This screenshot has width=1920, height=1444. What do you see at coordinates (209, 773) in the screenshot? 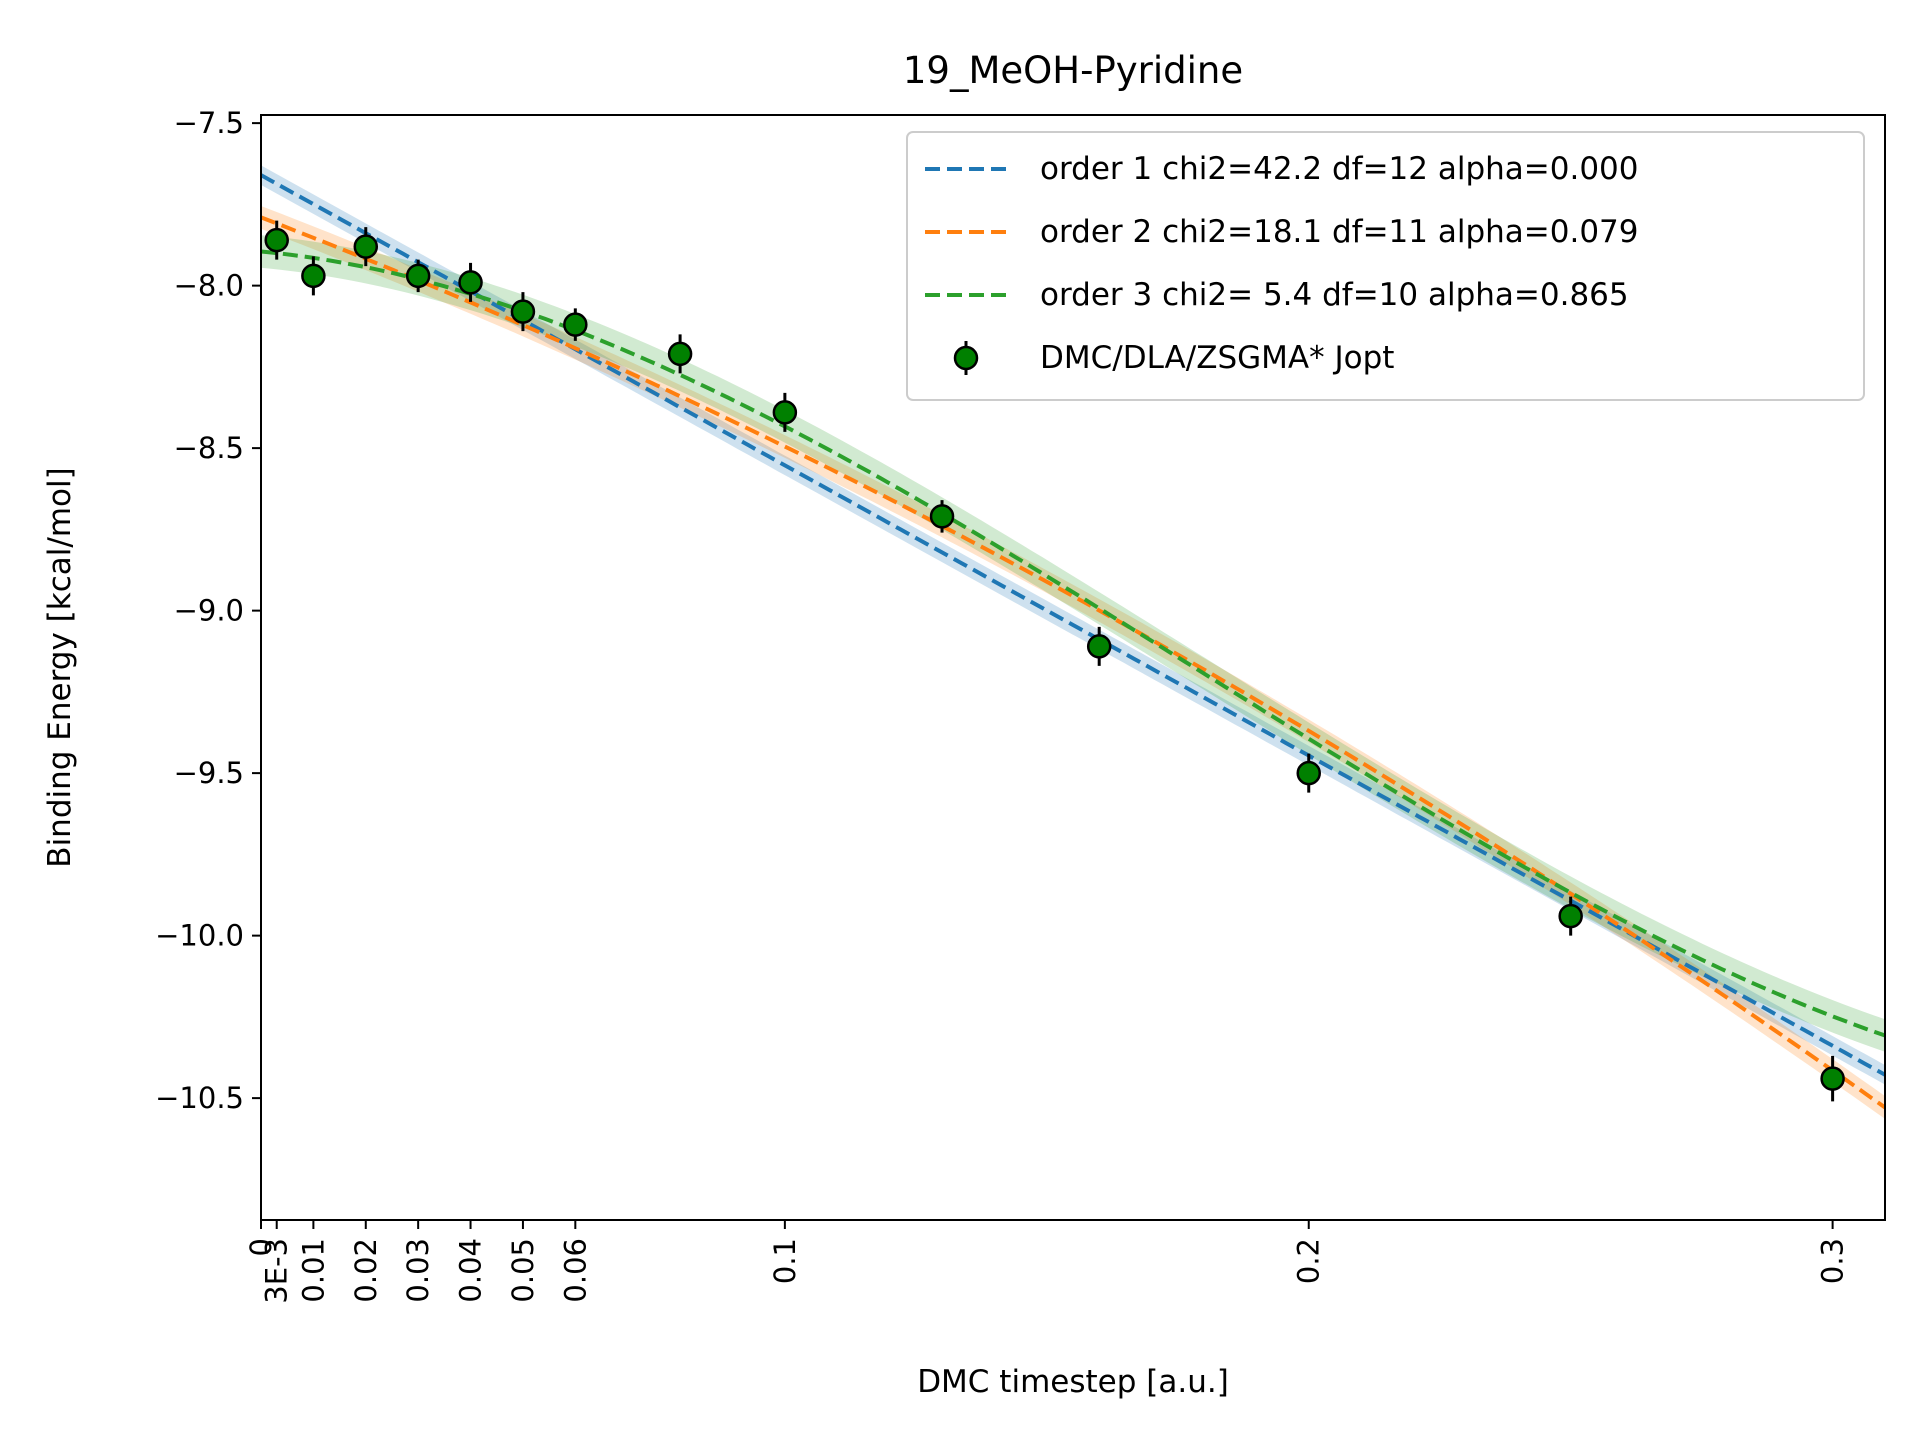
I see `y-tick-label: −9.5` at bounding box center [209, 773].